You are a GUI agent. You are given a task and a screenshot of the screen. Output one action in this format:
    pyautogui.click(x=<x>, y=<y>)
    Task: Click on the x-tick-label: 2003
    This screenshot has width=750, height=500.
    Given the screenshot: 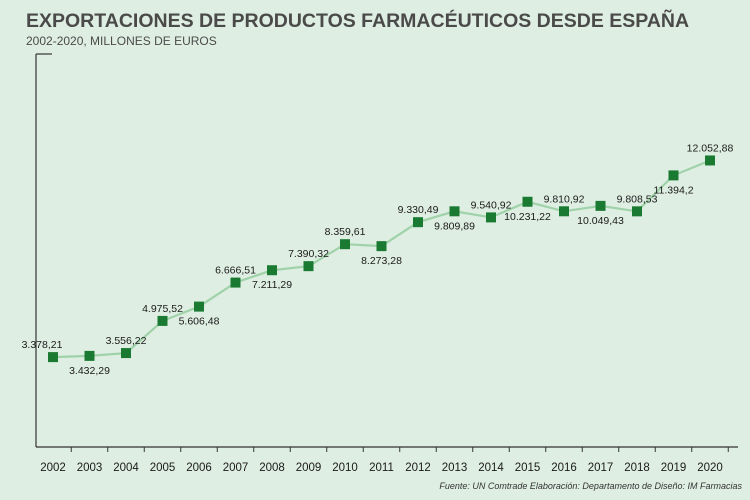 What is the action you would take?
    pyautogui.click(x=90, y=468)
    